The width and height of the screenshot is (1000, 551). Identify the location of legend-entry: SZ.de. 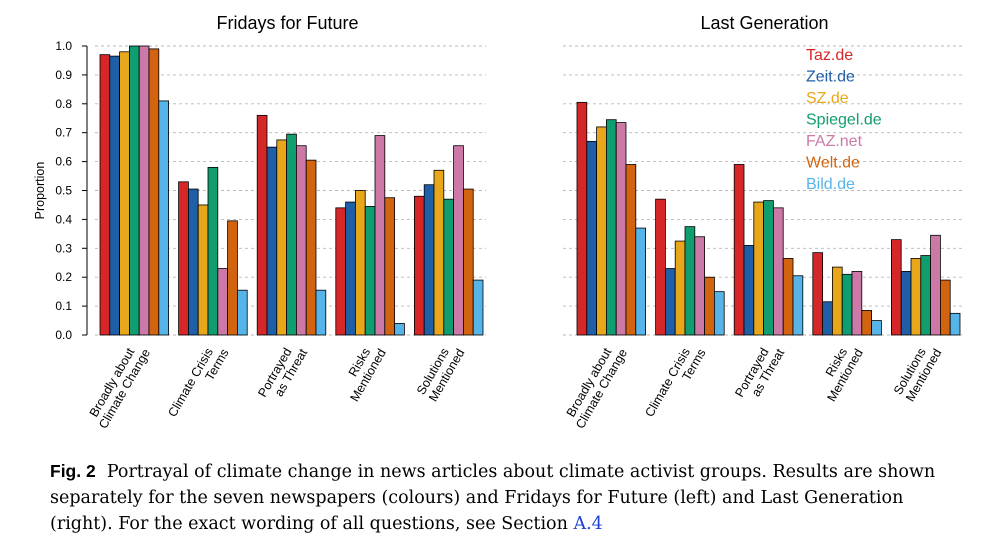
(827, 98).